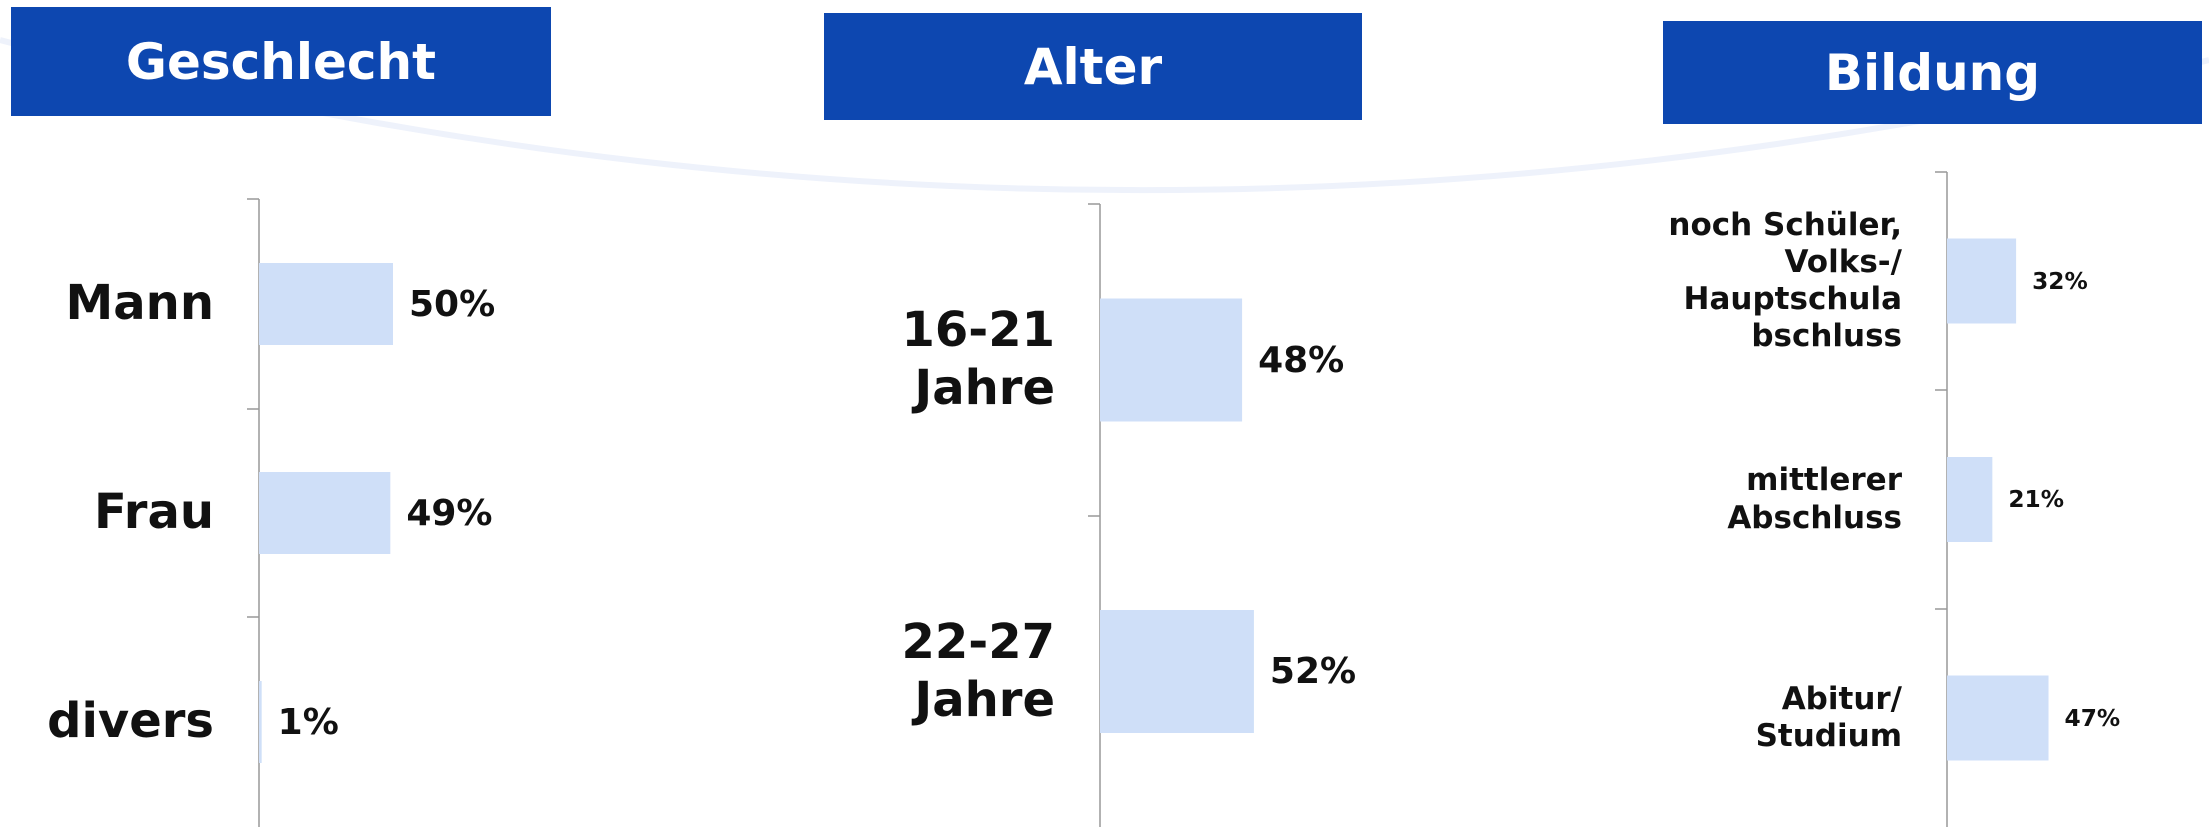 This screenshot has width=2209, height=827. Describe the element at coordinates (2092, 718) in the screenshot. I see `value-label: 47%` at that location.